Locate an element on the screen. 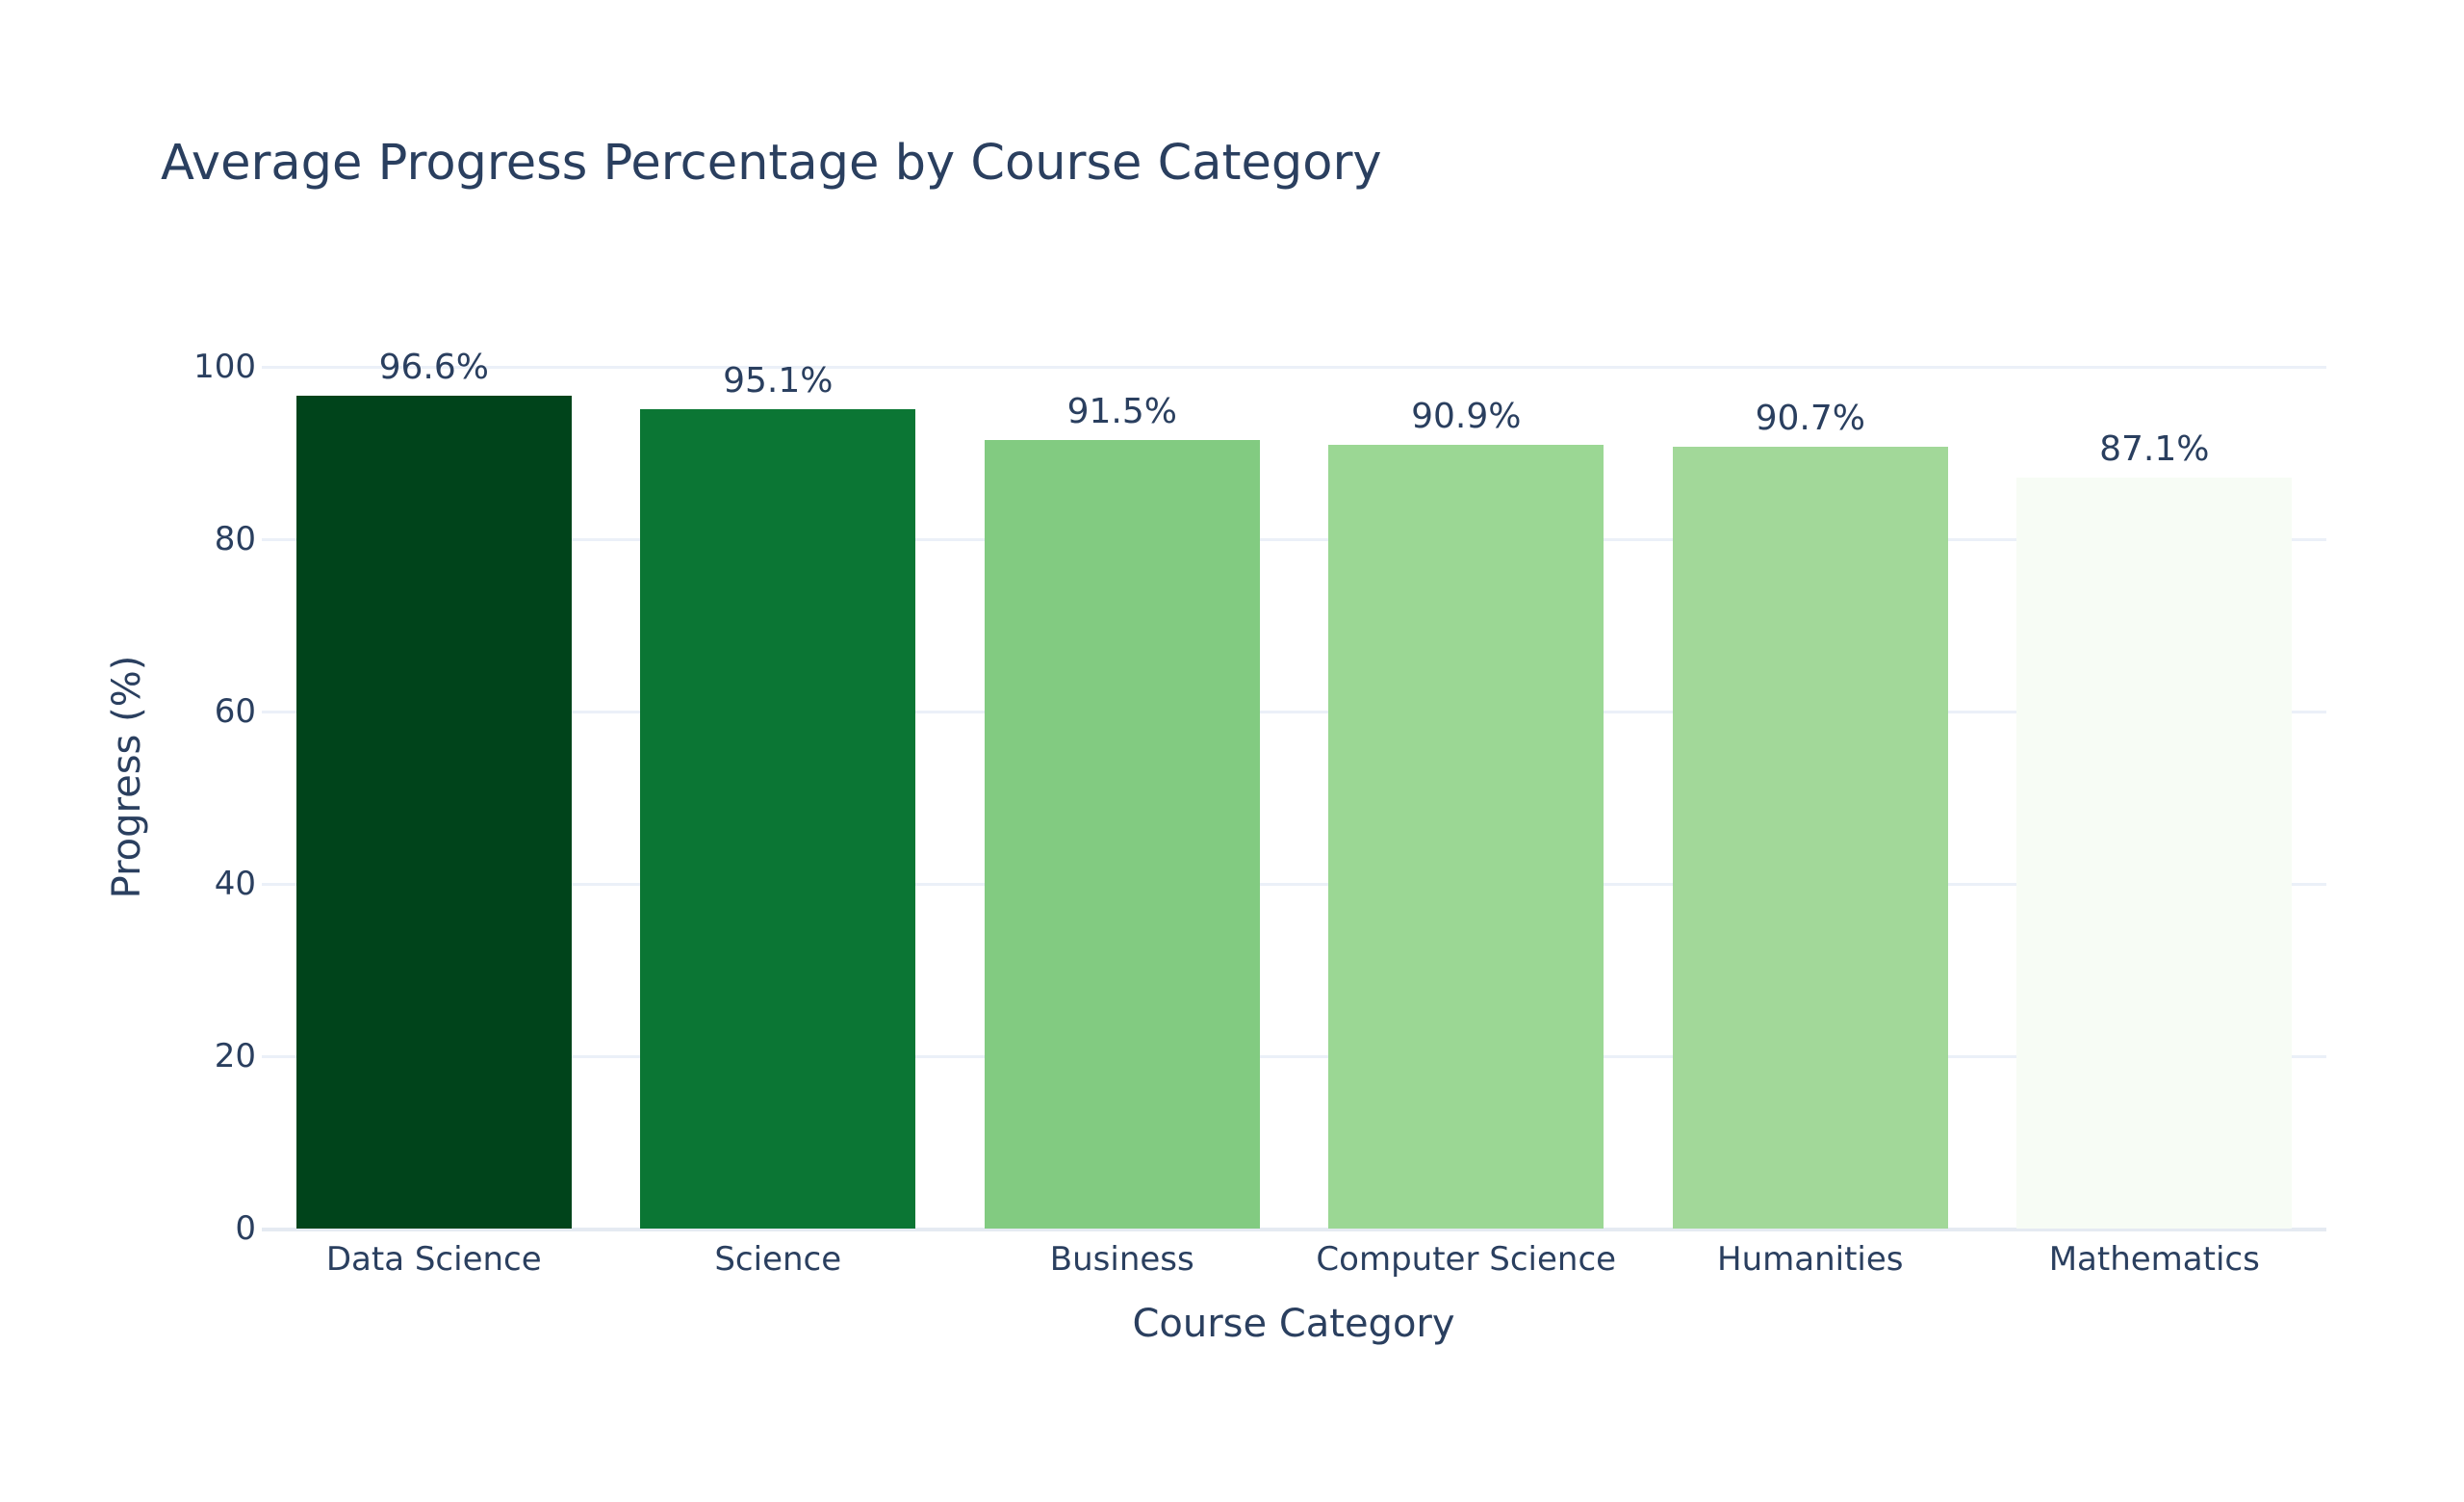  y-axis-title: Progress (%) is located at coordinates (127, 777).